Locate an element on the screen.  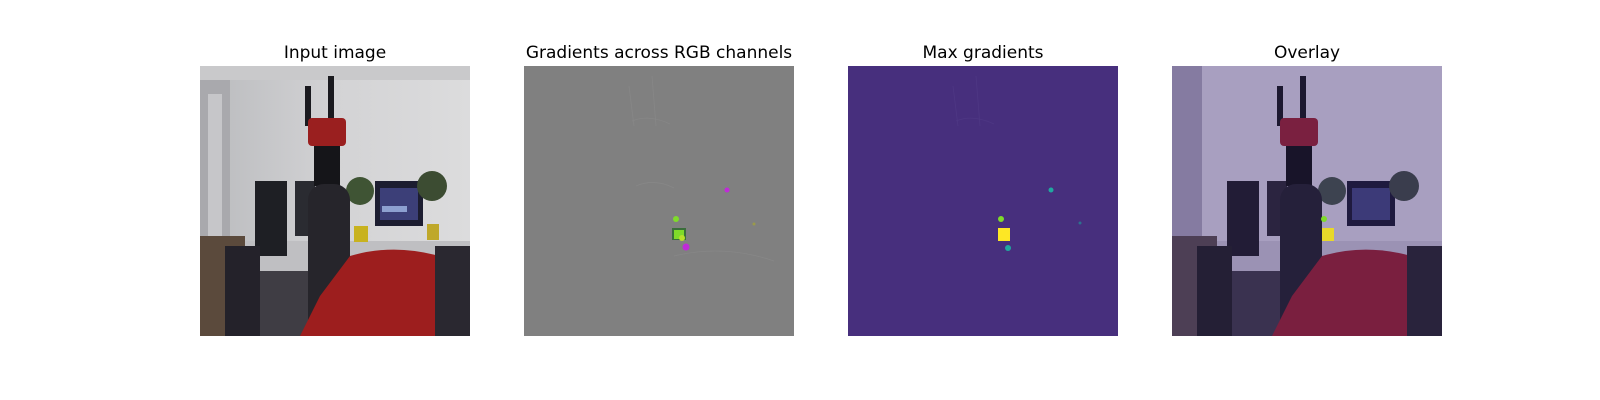
gradients-image is located at coordinates (659, 201).